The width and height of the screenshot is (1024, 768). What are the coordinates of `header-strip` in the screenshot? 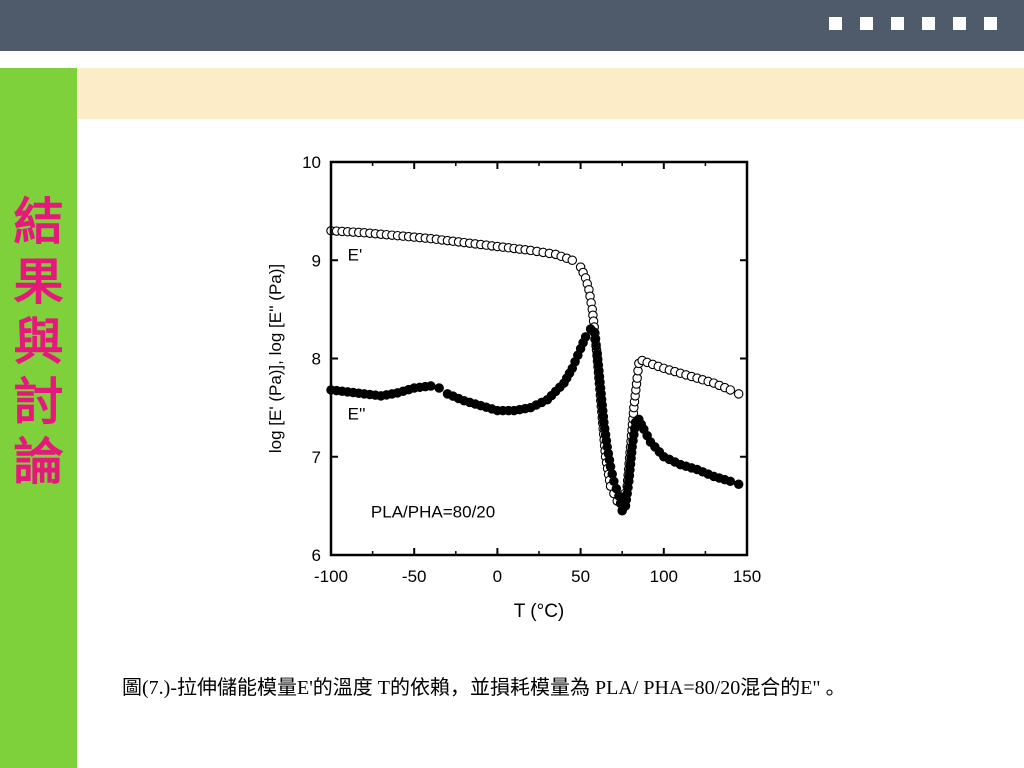 It's located at (550, 93).